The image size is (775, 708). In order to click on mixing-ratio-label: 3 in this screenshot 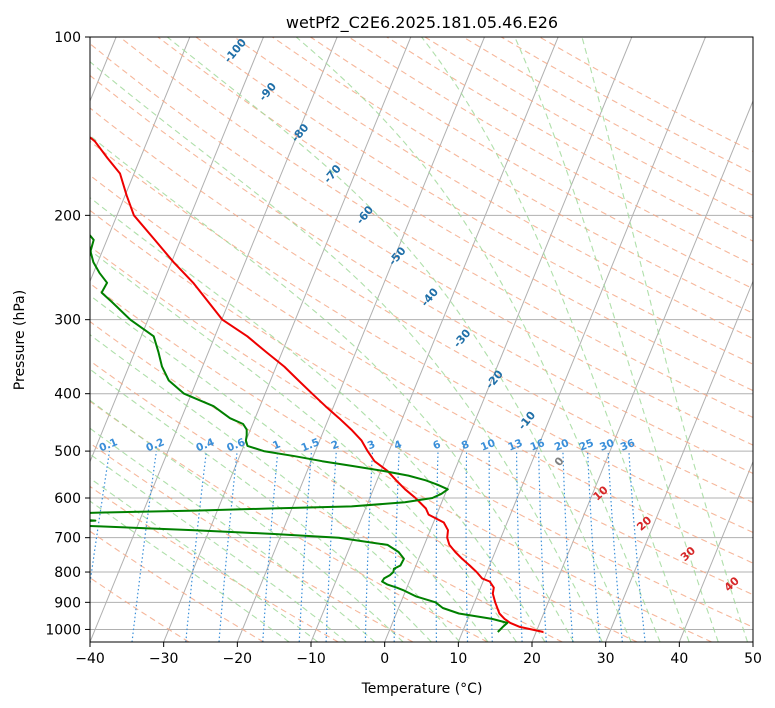, I will do `click(371, 445)`.